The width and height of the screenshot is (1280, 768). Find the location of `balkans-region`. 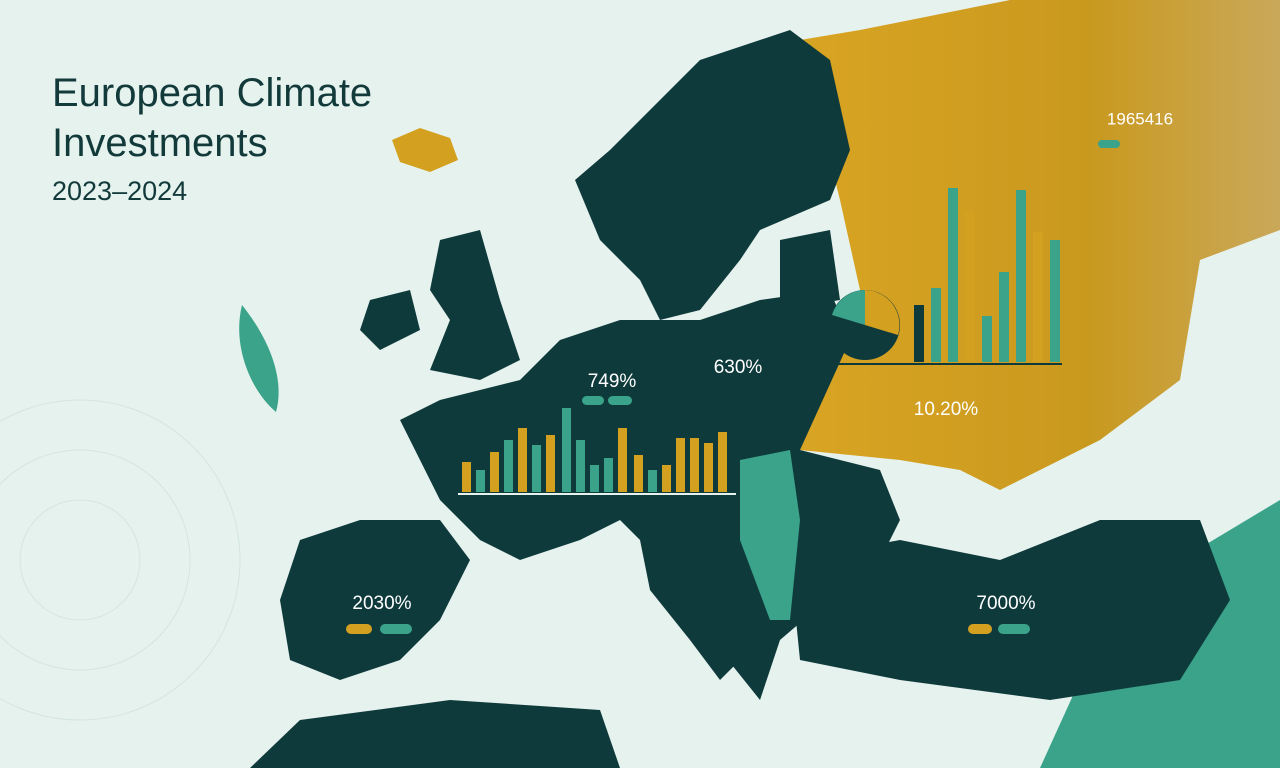

balkans-region is located at coordinates (770, 535).